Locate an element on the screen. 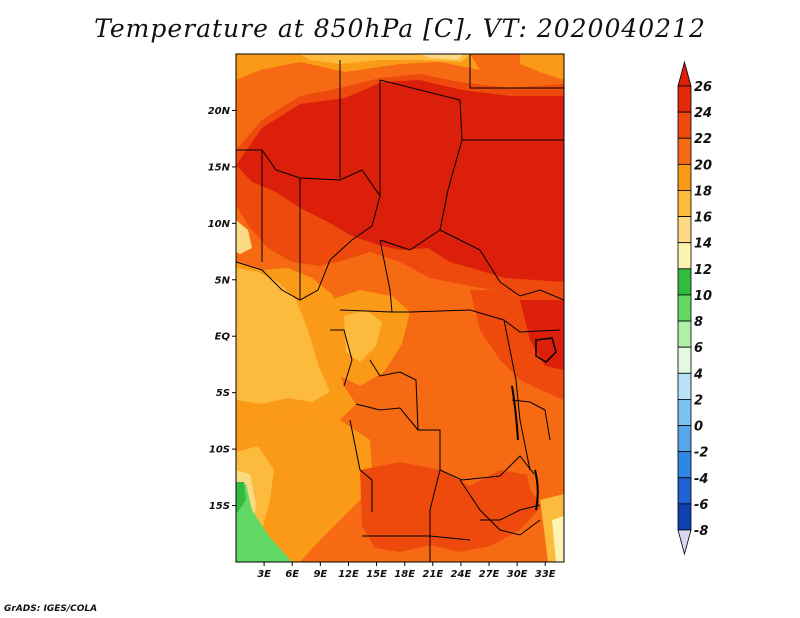 The height and width of the screenshot is (618, 800). band-16-18-north is located at coordinates (442, 57).